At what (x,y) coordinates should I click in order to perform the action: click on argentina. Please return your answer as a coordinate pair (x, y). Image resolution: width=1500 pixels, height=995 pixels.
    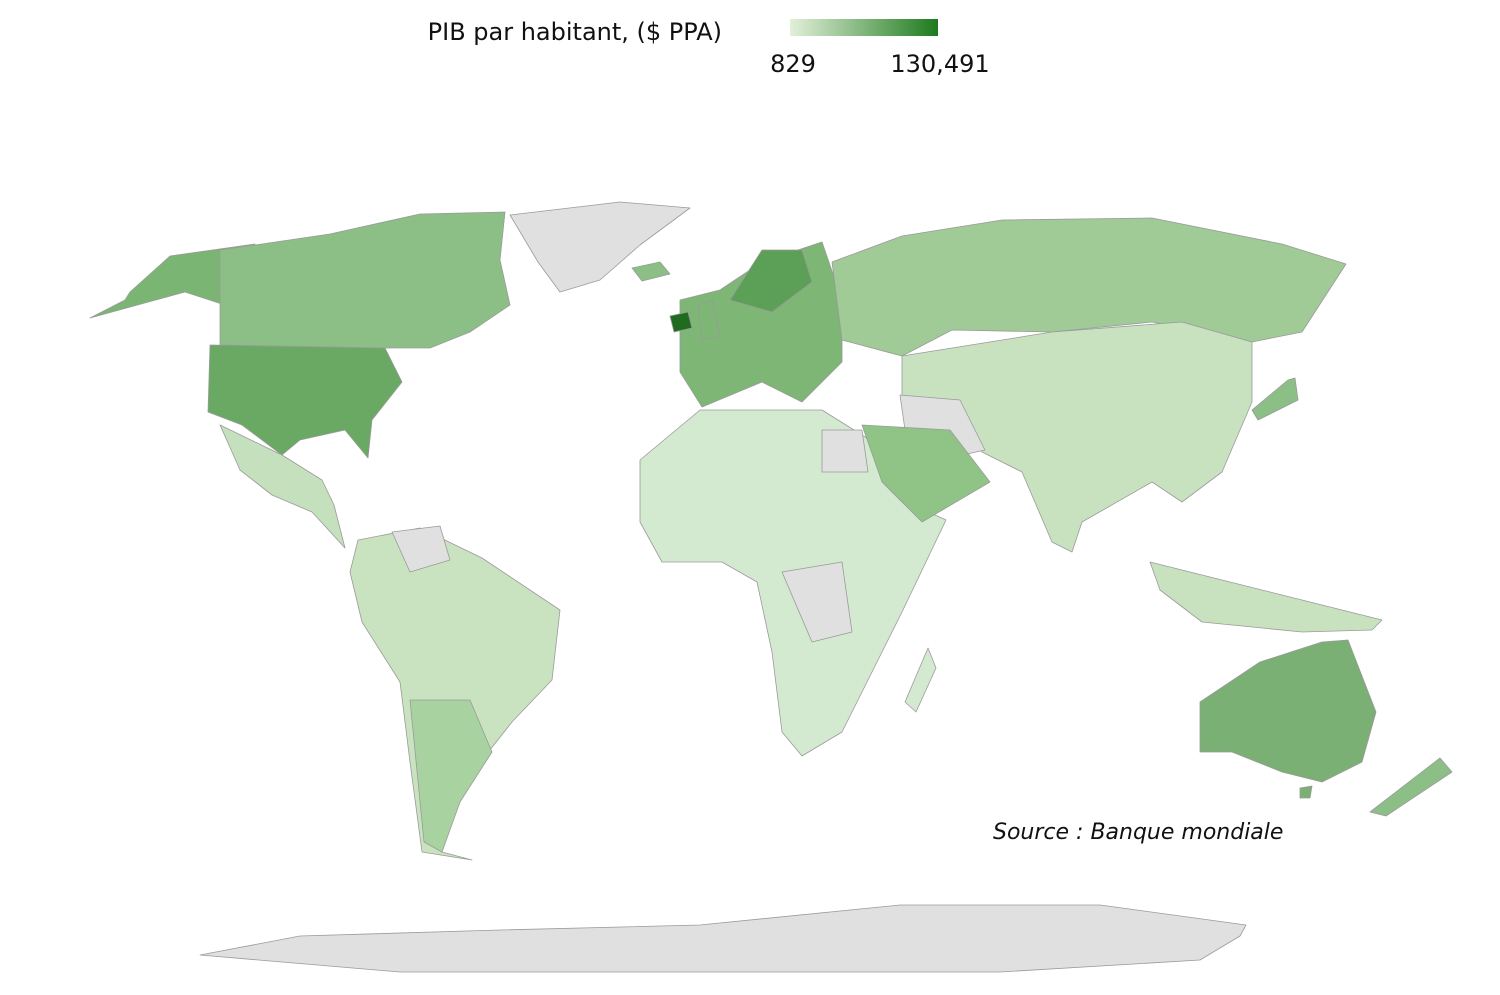
    Looking at the image, I should click on (451, 776).